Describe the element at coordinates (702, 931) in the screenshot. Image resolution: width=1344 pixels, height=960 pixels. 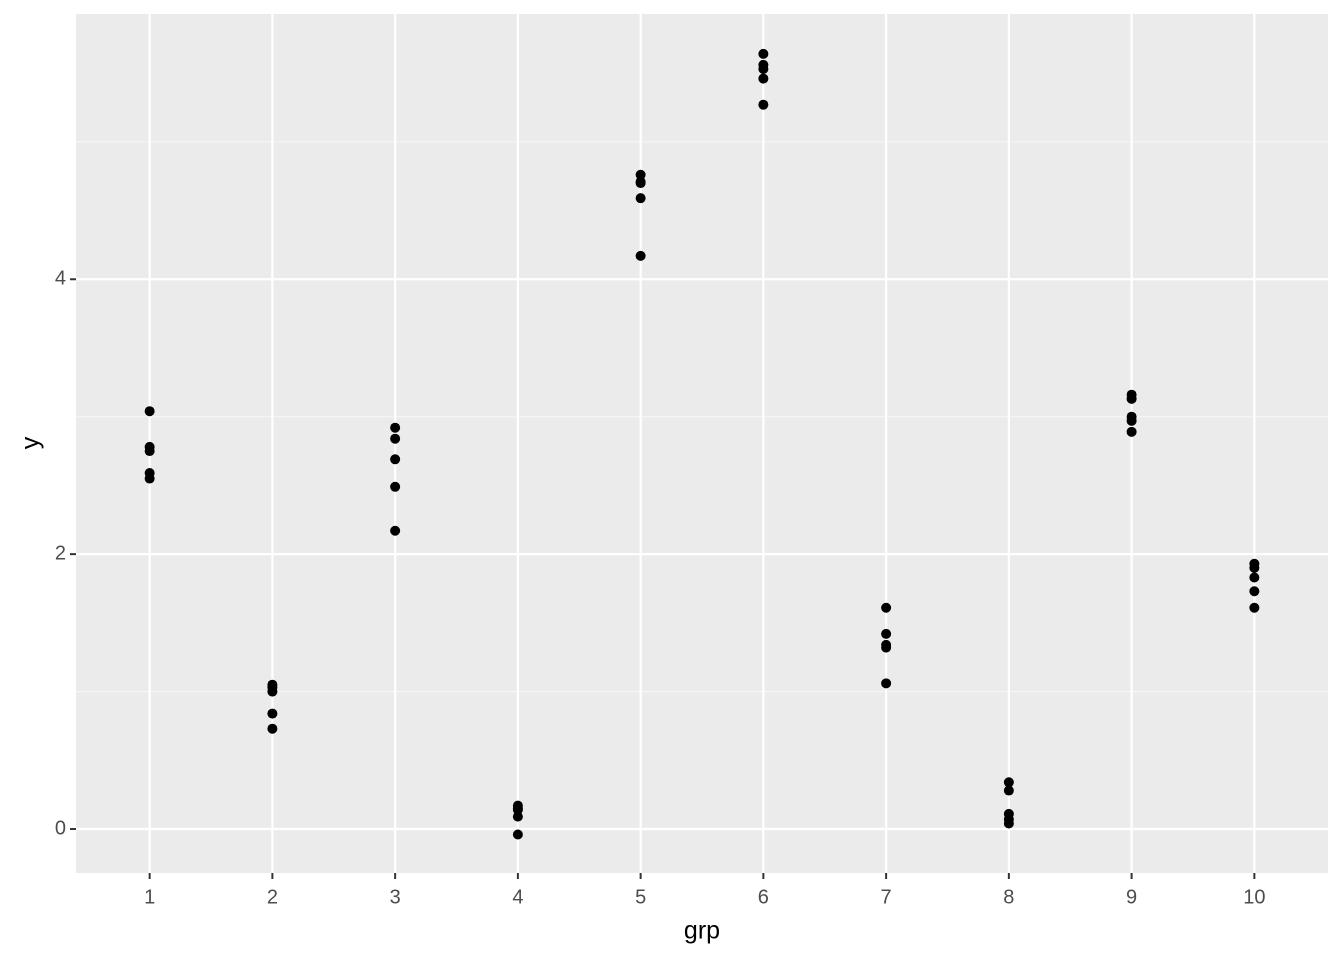
I see `x-axis-title: grp` at that location.